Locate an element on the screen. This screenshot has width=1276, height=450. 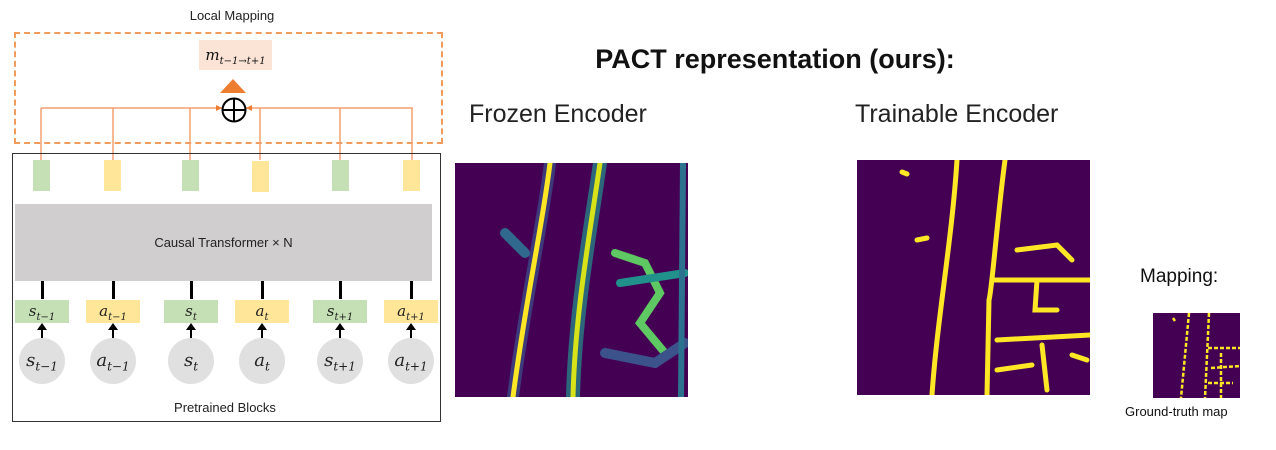
causal-transformer-block: Causal Transformer × N is located at coordinates (223, 242).